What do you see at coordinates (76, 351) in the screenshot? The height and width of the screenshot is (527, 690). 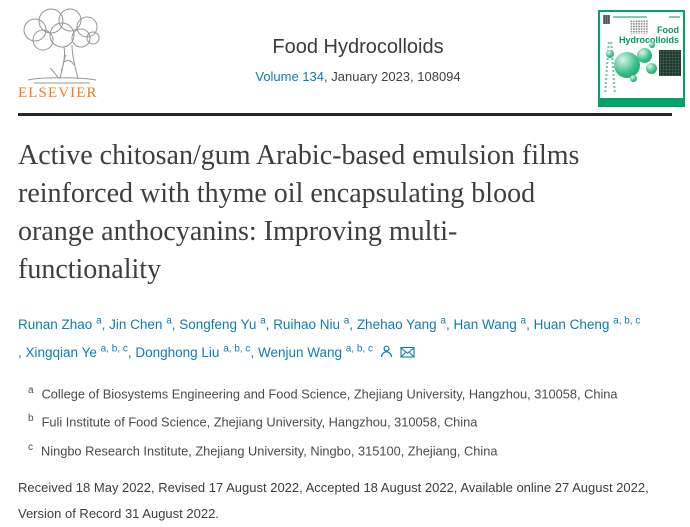 I see `author-link: Xingqian Ye a, b, c` at bounding box center [76, 351].